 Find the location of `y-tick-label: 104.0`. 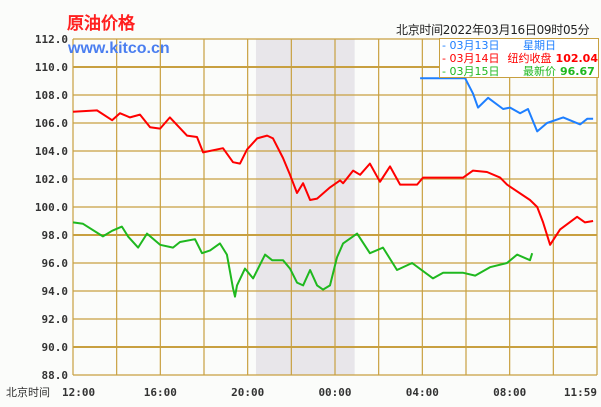

y-tick-label: 104.0 is located at coordinates (51, 151).